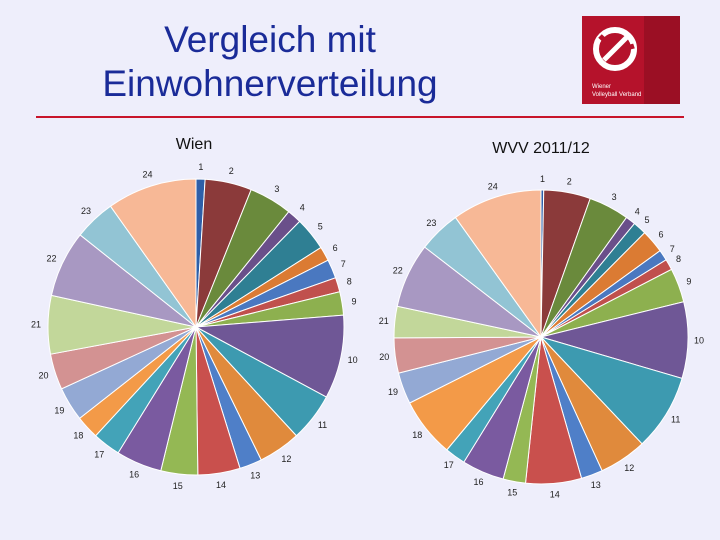 The width and height of the screenshot is (720, 540). Describe the element at coordinates (360, 117) in the screenshot. I see `title-divider` at that location.